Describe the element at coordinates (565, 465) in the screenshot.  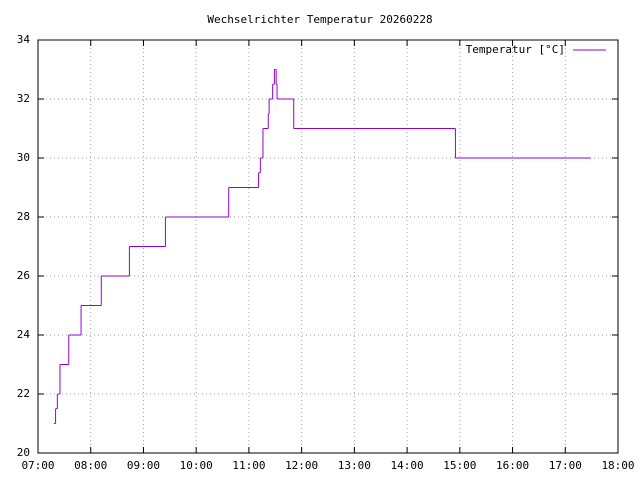
I see `x-tick-label: 17:00` at that location.